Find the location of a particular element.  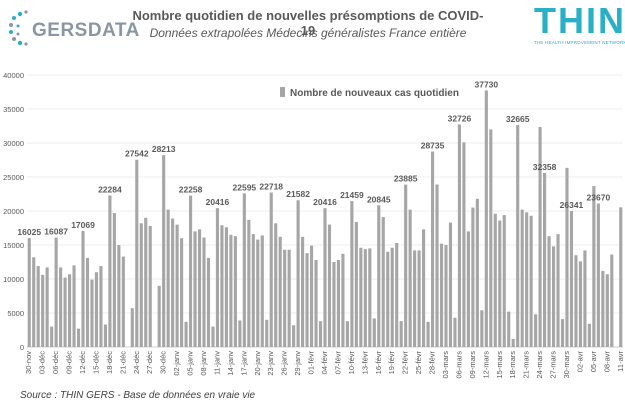

legend-label: Nombre de nouveaux cas quotidien is located at coordinates (374, 93).